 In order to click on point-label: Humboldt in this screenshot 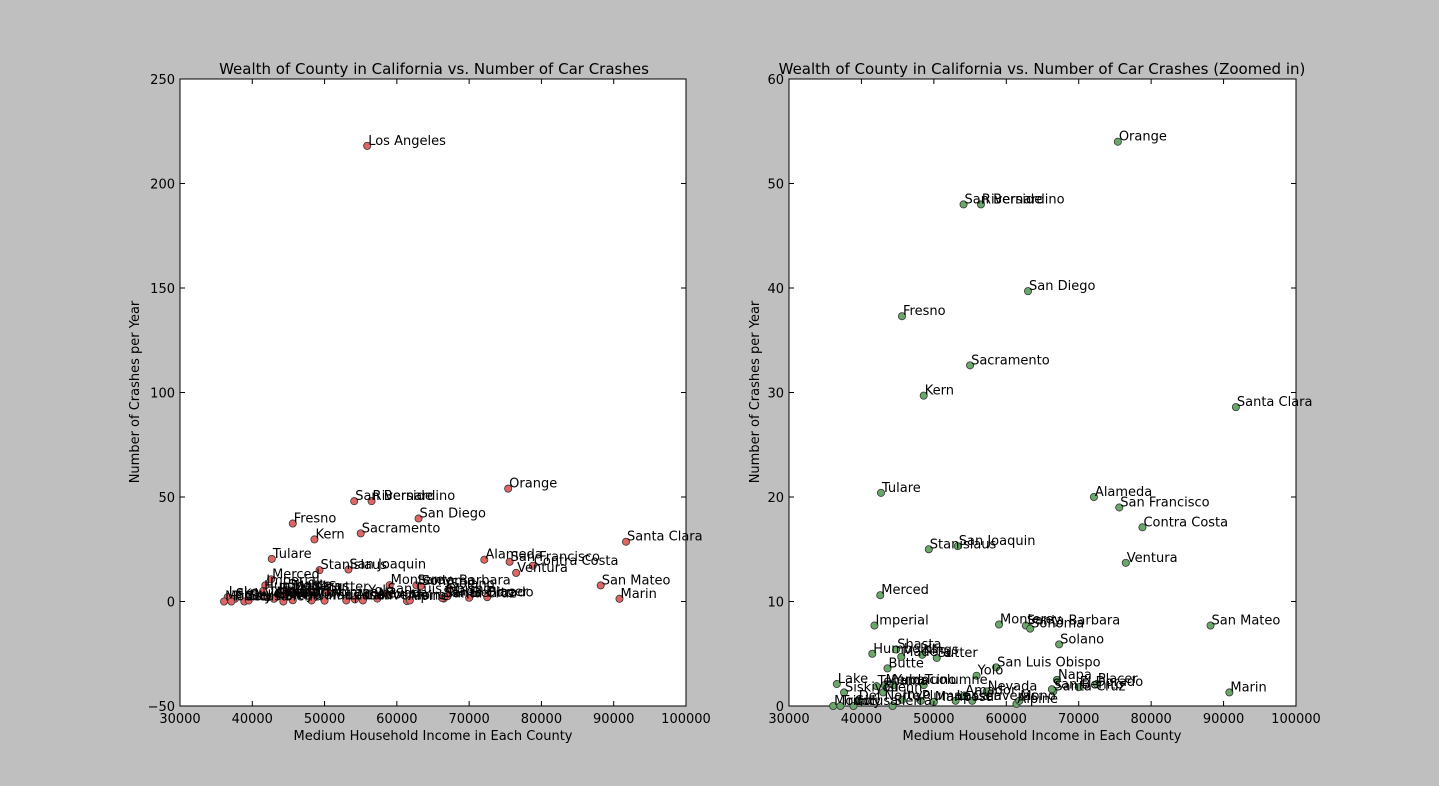, I will do `click(905, 649)`.